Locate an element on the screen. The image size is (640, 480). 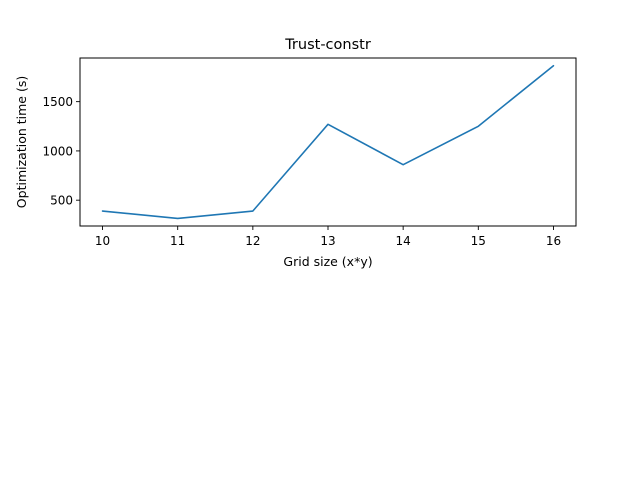
y-tick-label: 1000 is located at coordinates (57, 151).